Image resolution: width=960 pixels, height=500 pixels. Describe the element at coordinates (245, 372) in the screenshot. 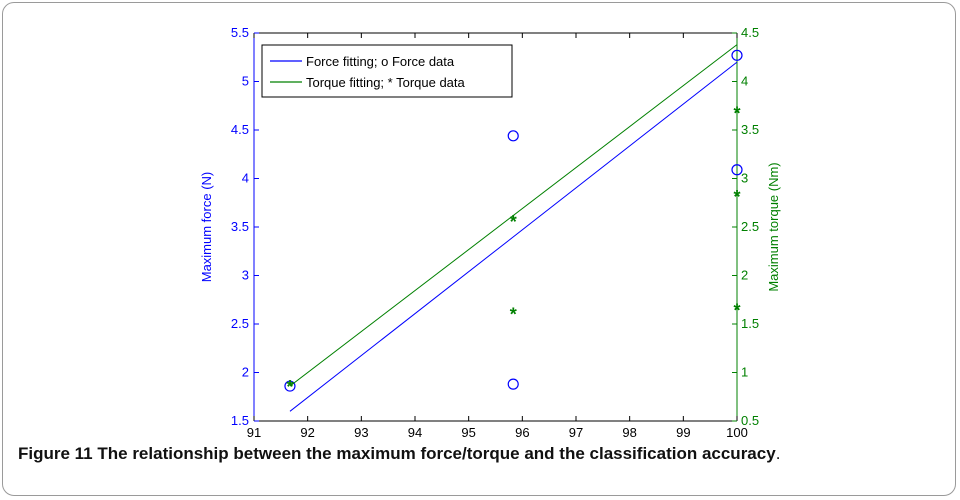

I see `y-left-tick-label: 2` at that location.